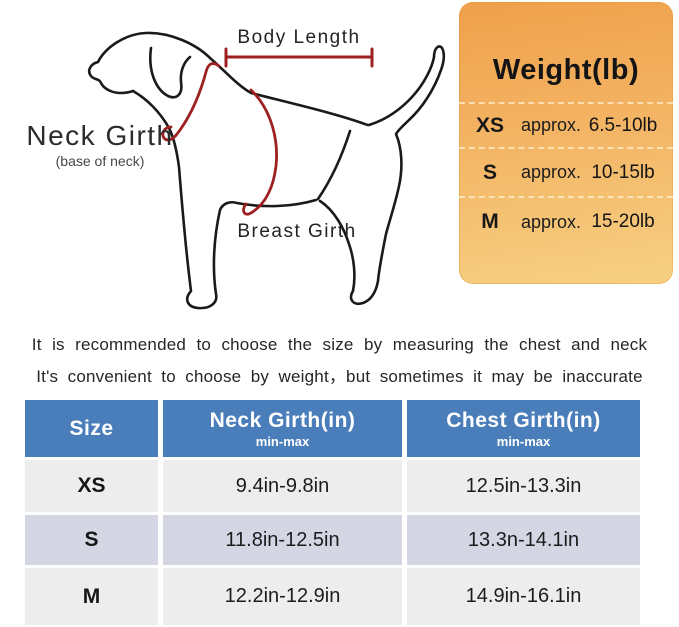 The height and width of the screenshot is (627, 679). What do you see at coordinates (91, 486) in the screenshot?
I see `table-cell-size: XS` at bounding box center [91, 486].